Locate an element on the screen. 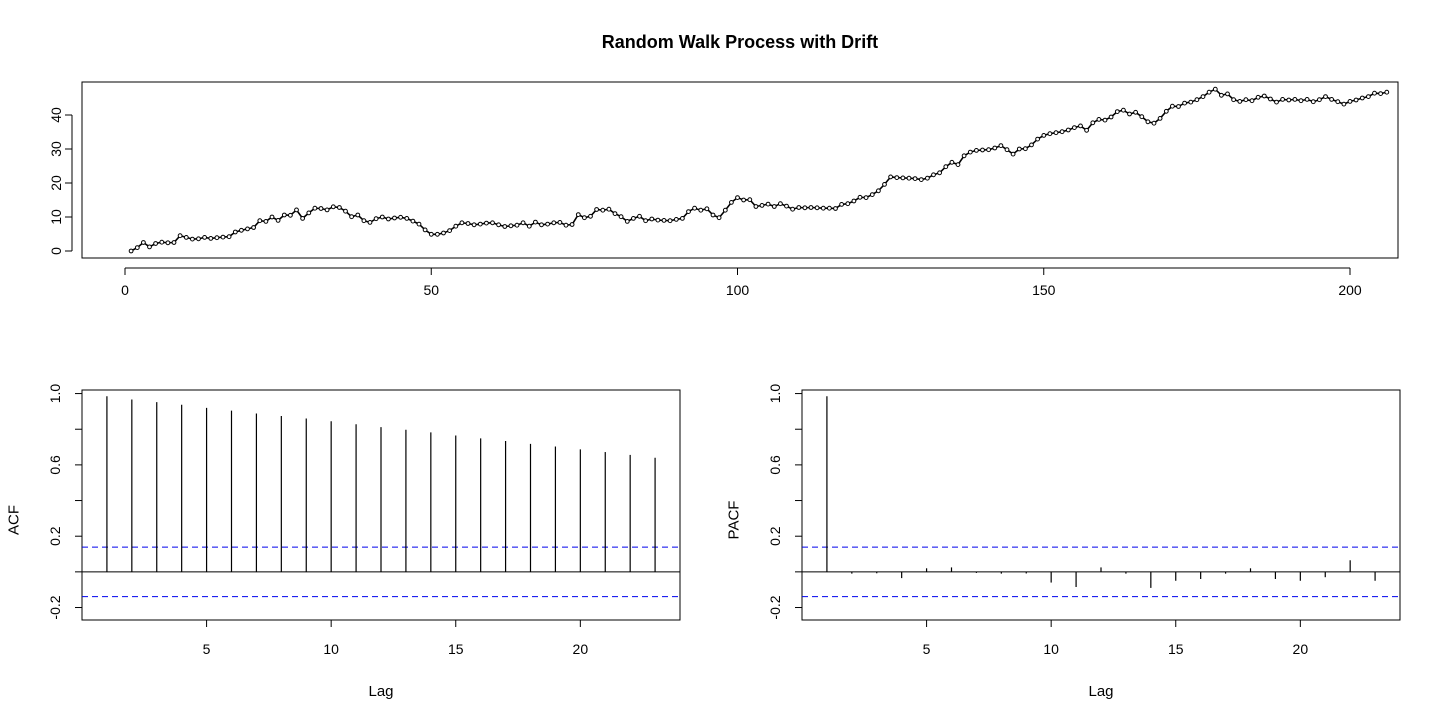 The image size is (1440, 720). x-tick-label: 5 is located at coordinates (207, 649).